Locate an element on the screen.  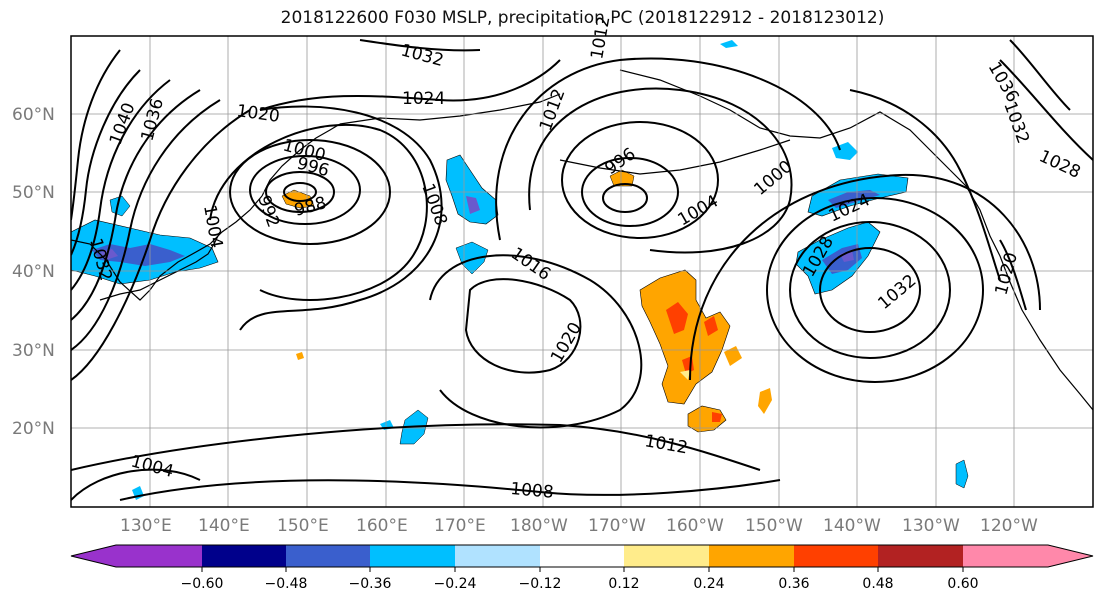
colorbar-tick-label: 0.36 is located at coordinates (793, 584).